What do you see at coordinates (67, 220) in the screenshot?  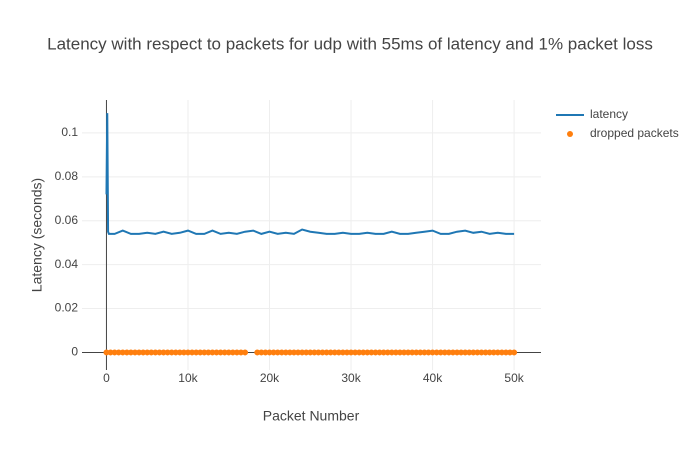 I see `y-tick-label: 0.06` at bounding box center [67, 220].